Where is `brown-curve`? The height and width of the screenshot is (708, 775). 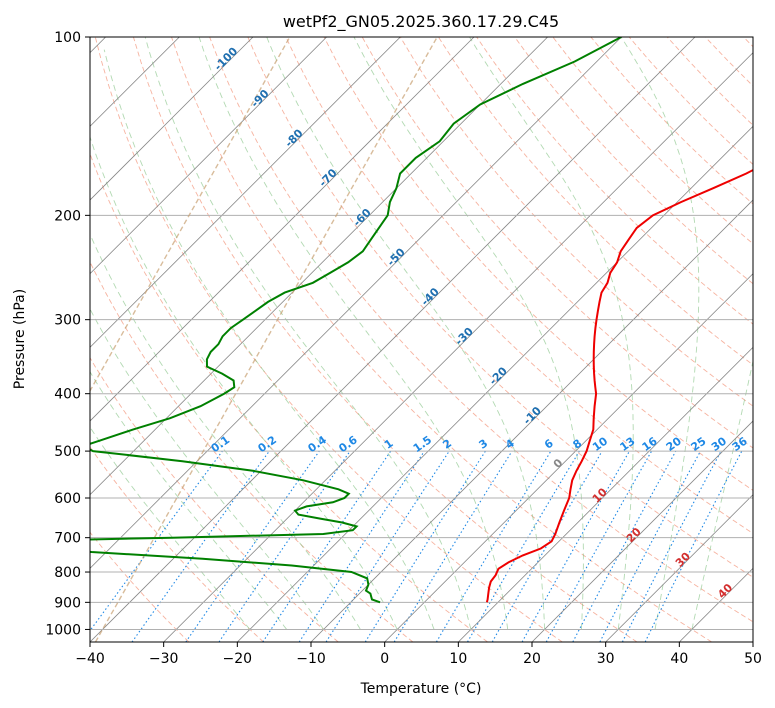
brown-curve is located at coordinates (190, 215).